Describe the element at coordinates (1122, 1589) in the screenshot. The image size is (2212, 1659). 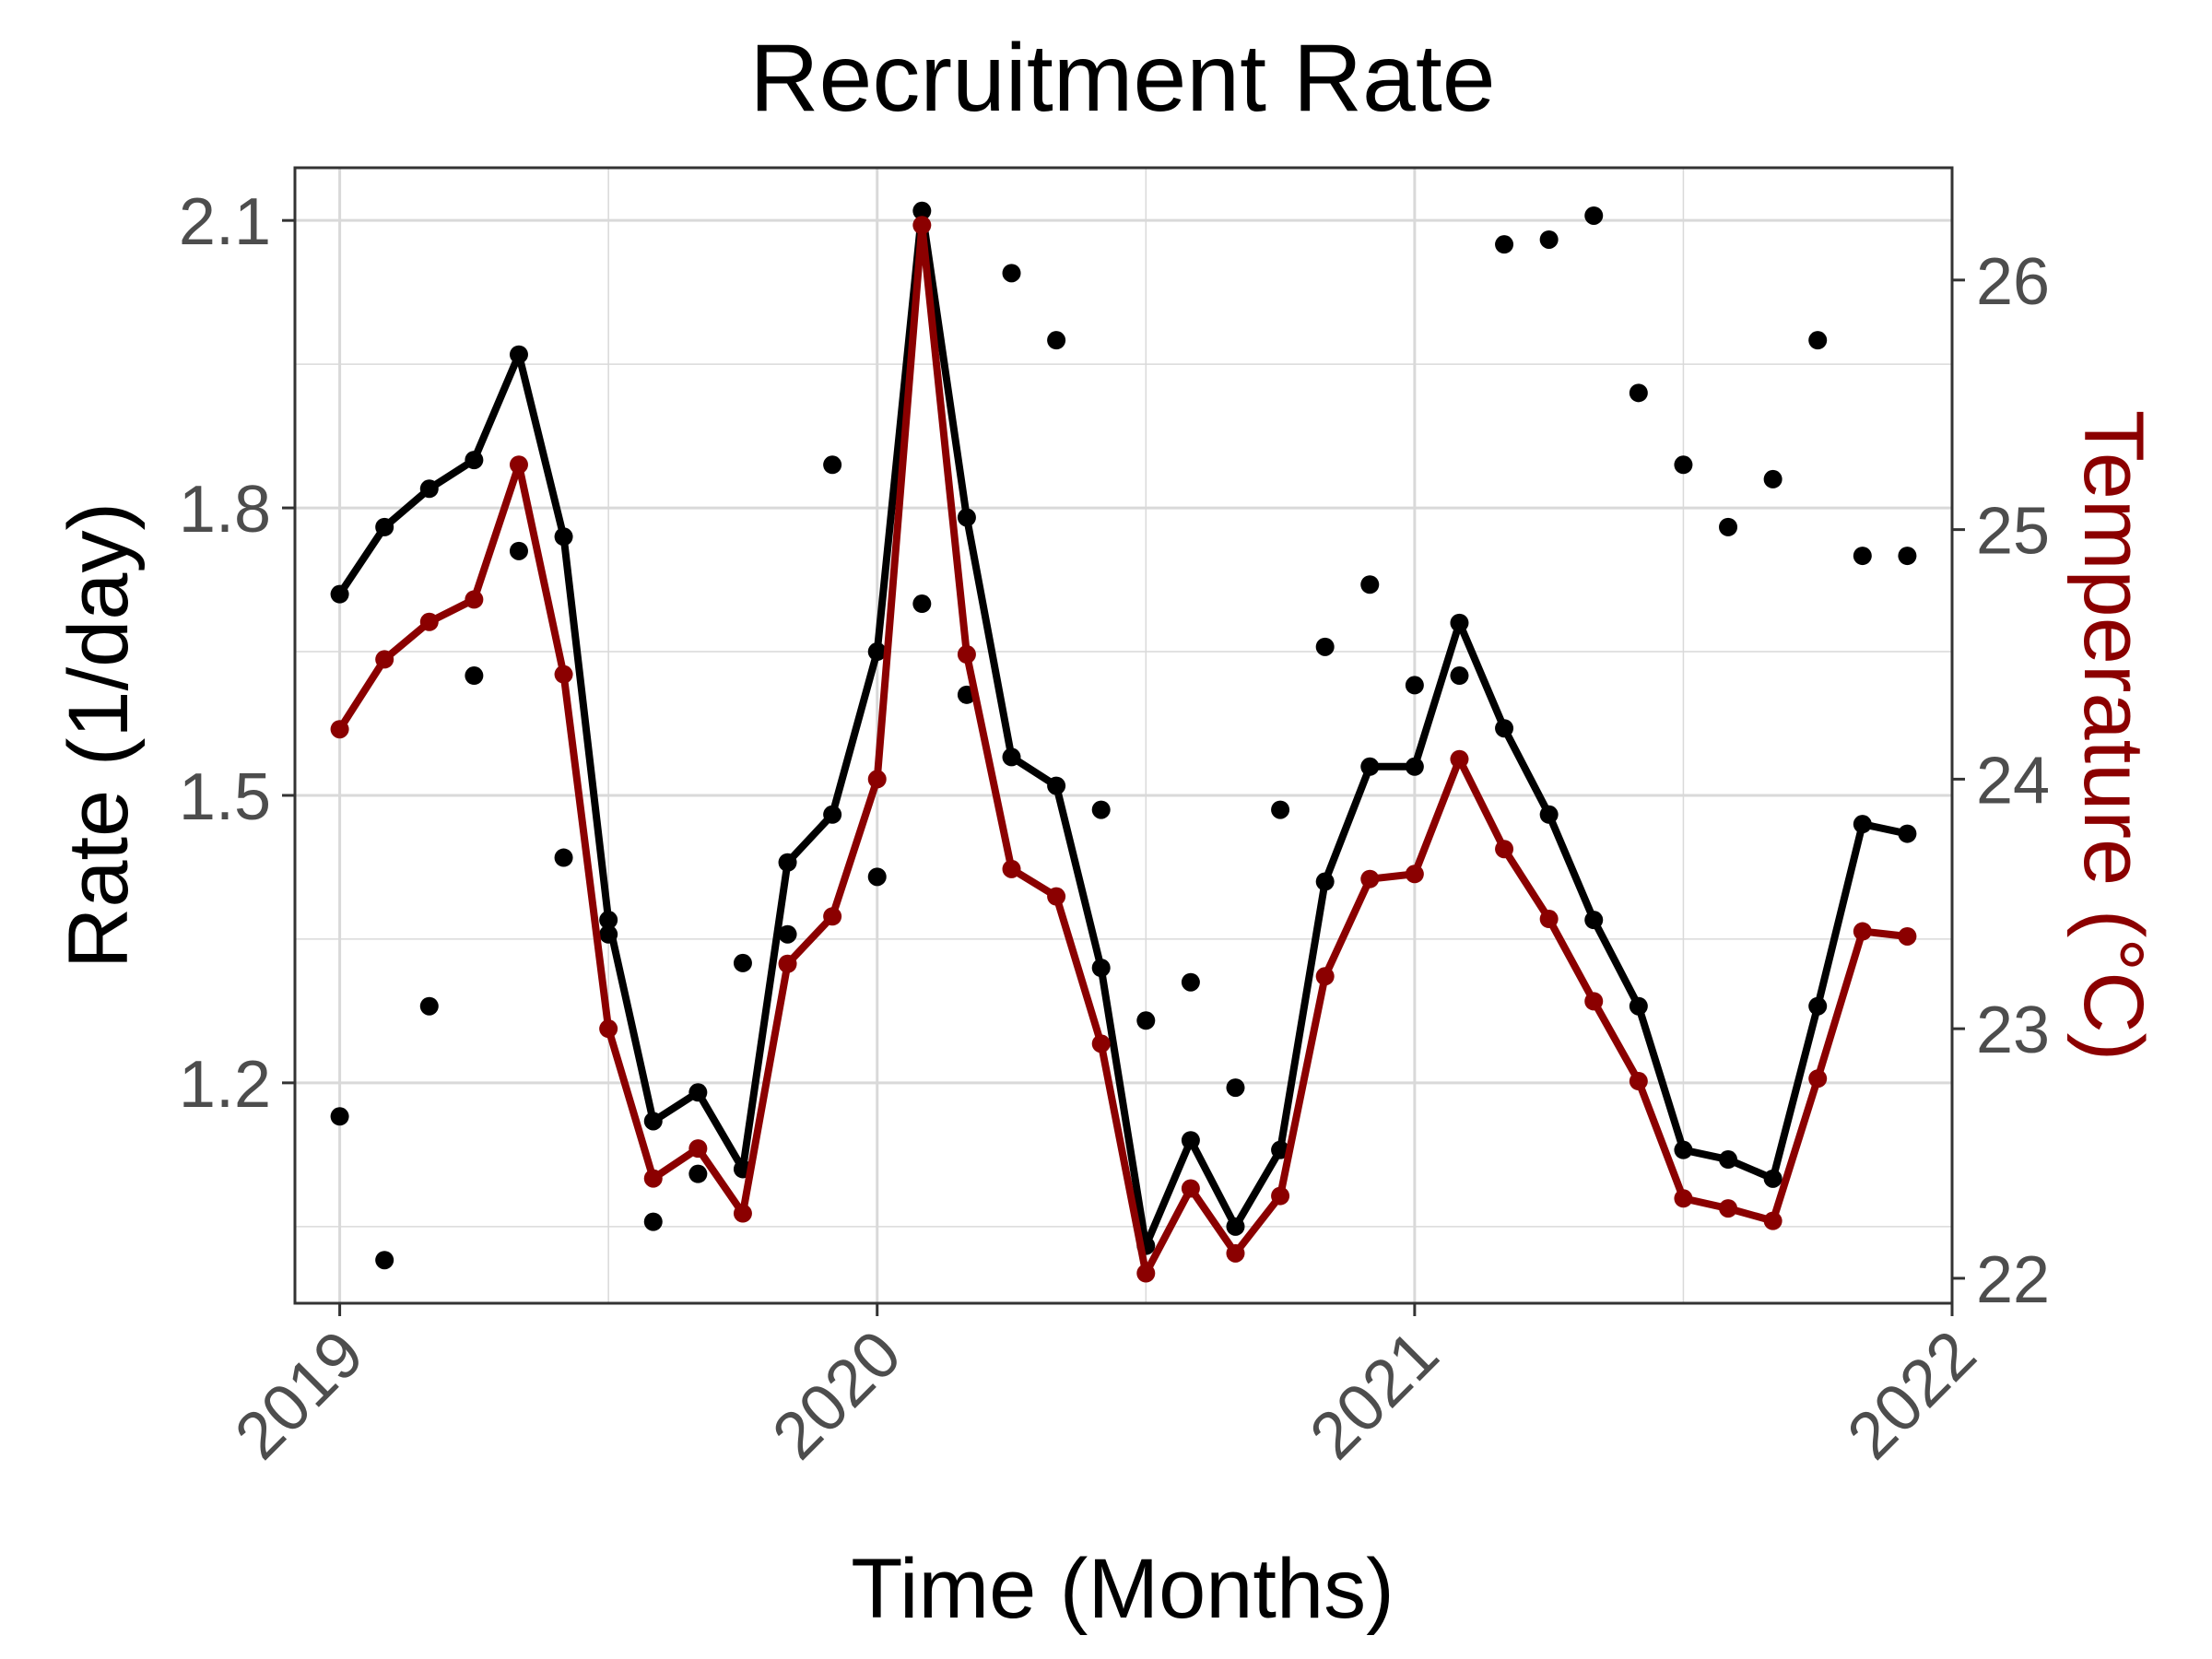
I see `x-axis-title: Time (Months)` at that location.